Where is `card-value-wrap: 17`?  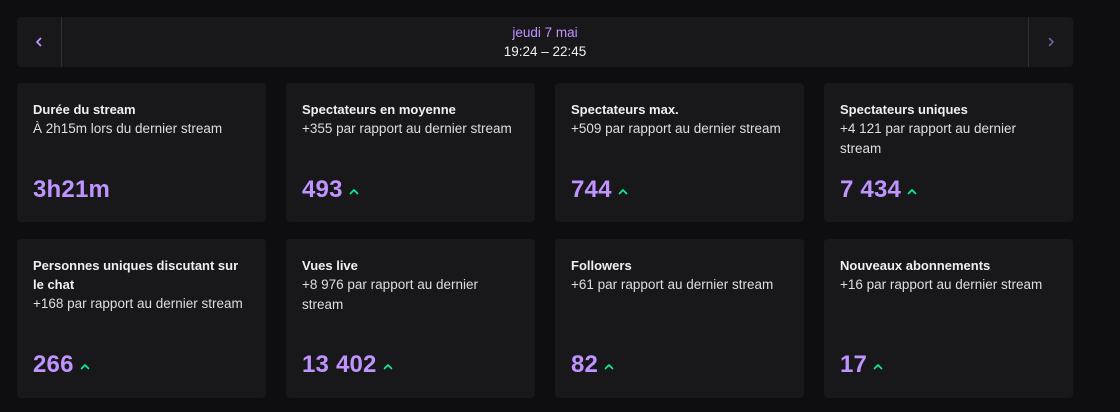
card-value-wrap: 17 is located at coordinates (861, 365).